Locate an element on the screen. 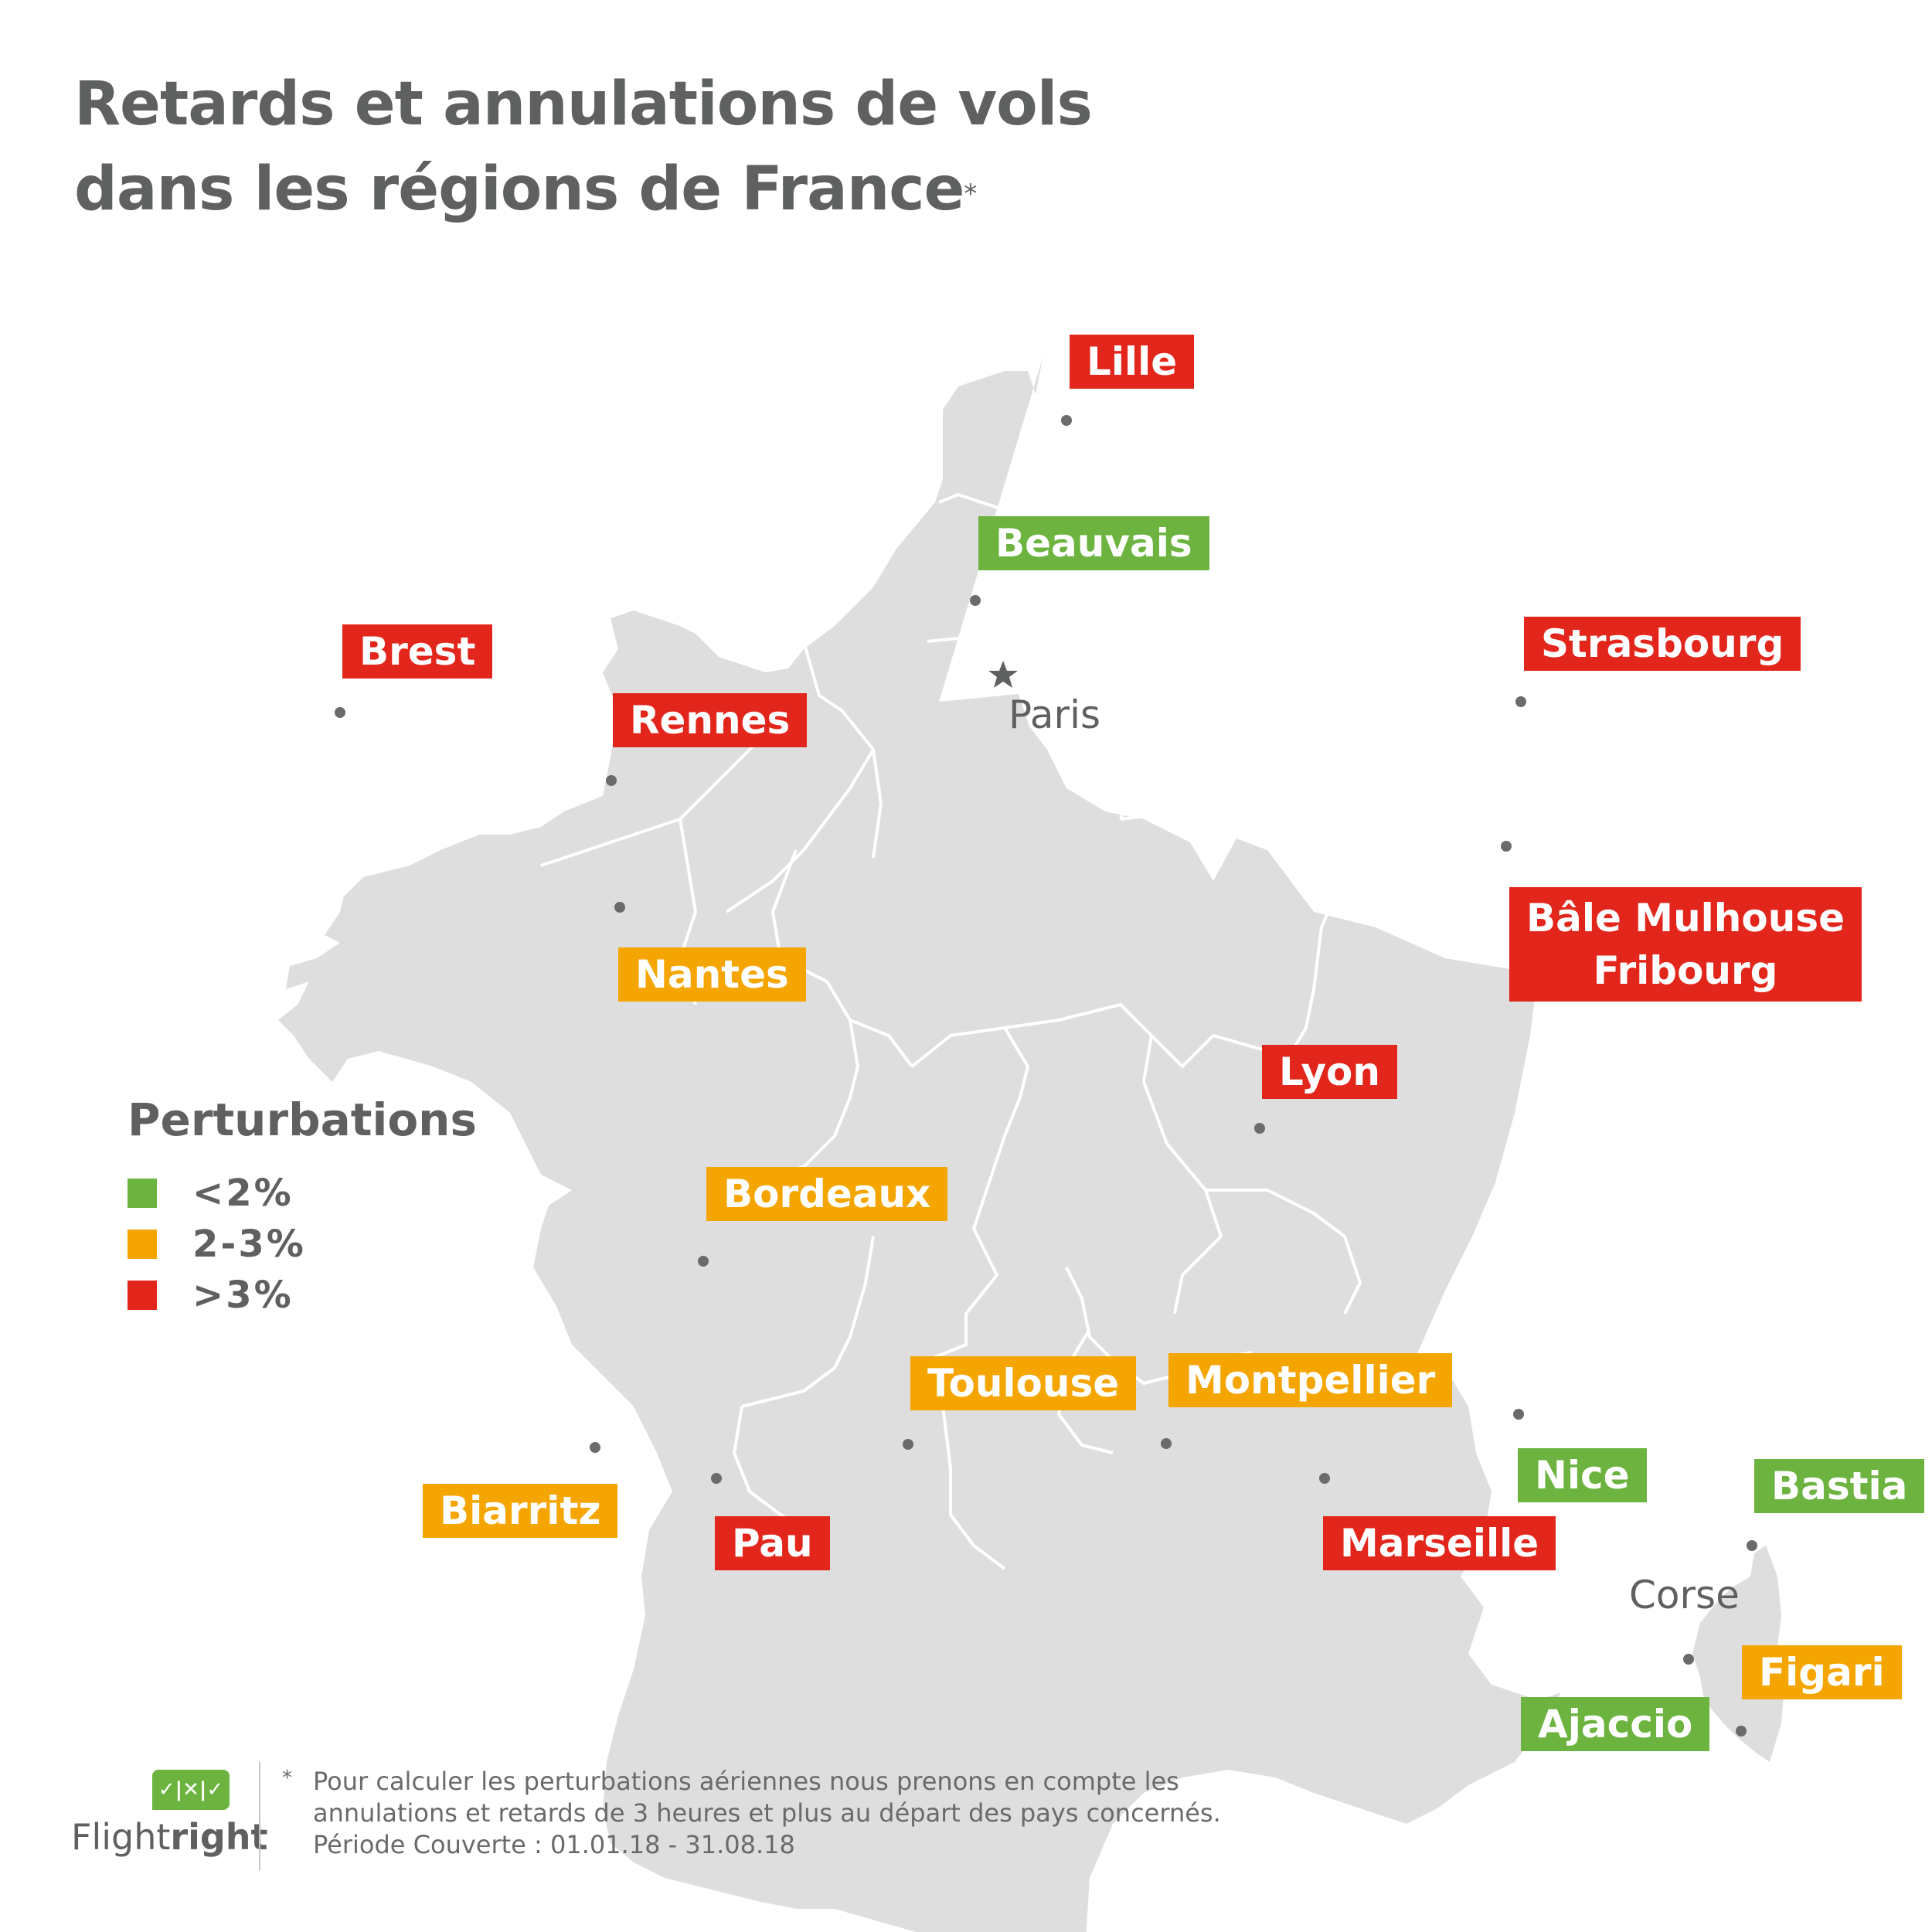 The width and height of the screenshot is (1932, 1932). logo-wordmark: Flightright is located at coordinates (169, 1837).